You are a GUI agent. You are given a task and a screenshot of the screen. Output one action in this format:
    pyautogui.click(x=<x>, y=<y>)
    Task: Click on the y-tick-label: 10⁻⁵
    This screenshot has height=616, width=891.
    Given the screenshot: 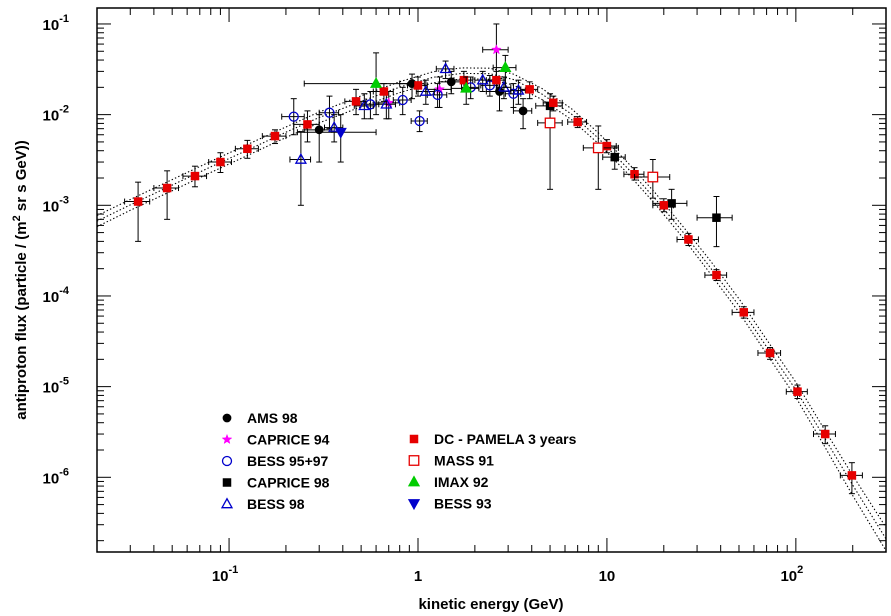 What is the action you would take?
    pyautogui.click(x=56, y=386)
    